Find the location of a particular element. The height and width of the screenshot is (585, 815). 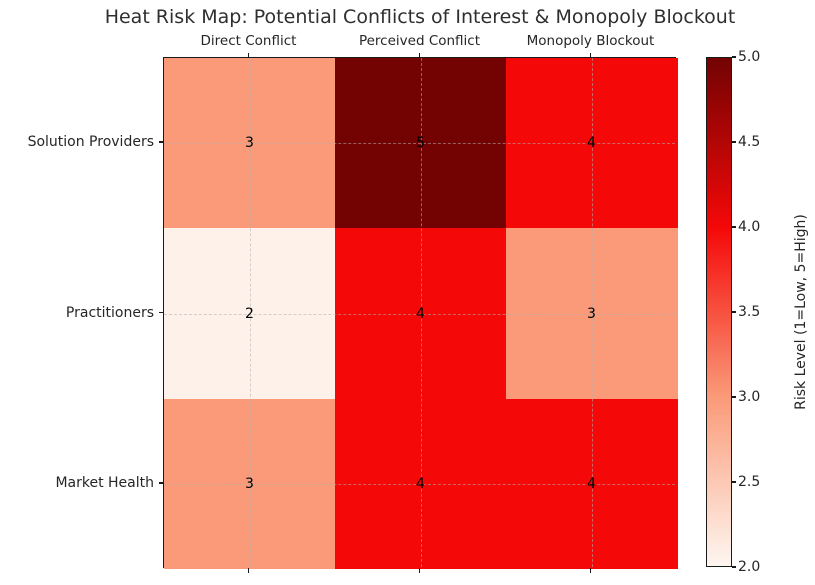

column-header-direct-conflict: Direct Conflict is located at coordinates (248, 41).